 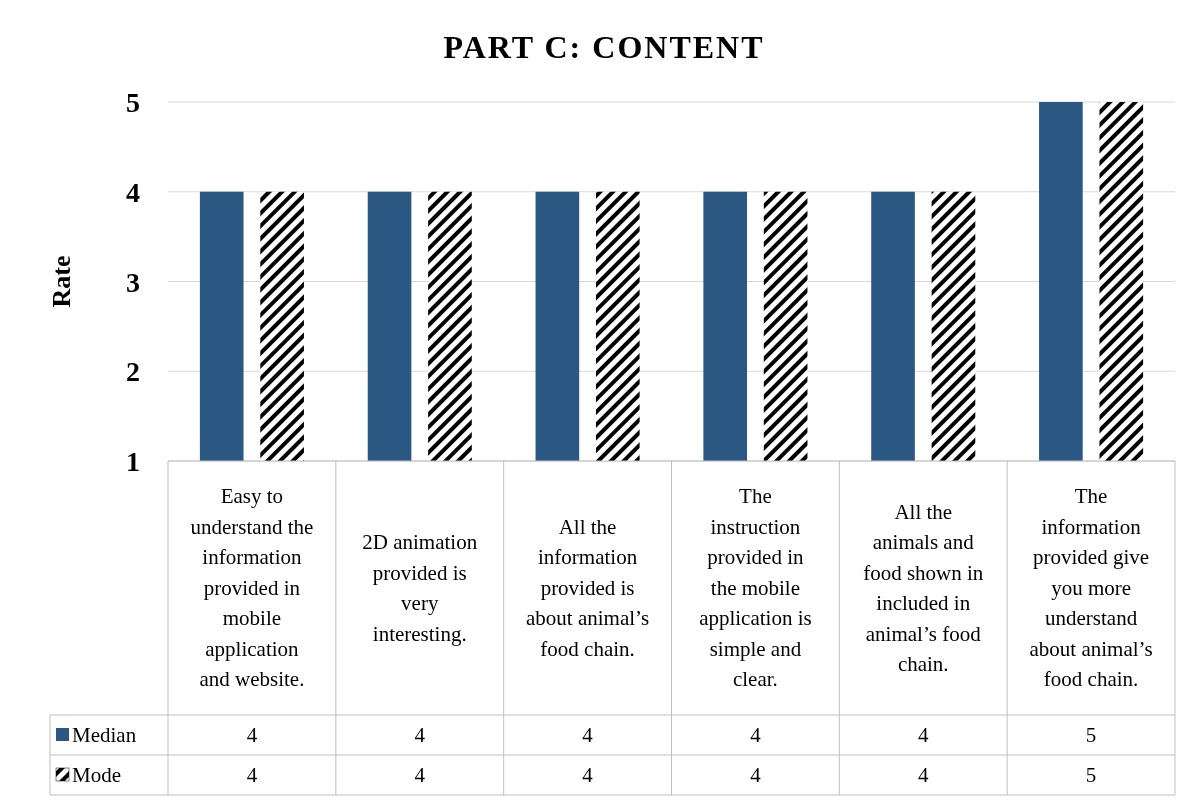 What do you see at coordinates (133, 372) in the screenshot?
I see `y-tick-label: 2` at bounding box center [133, 372].